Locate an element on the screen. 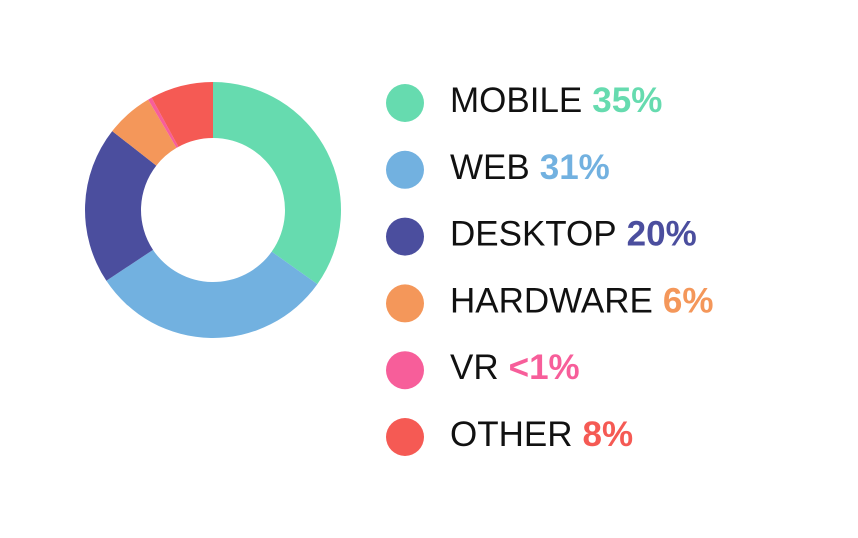  legend-label: MOBILE is located at coordinates (516, 100).